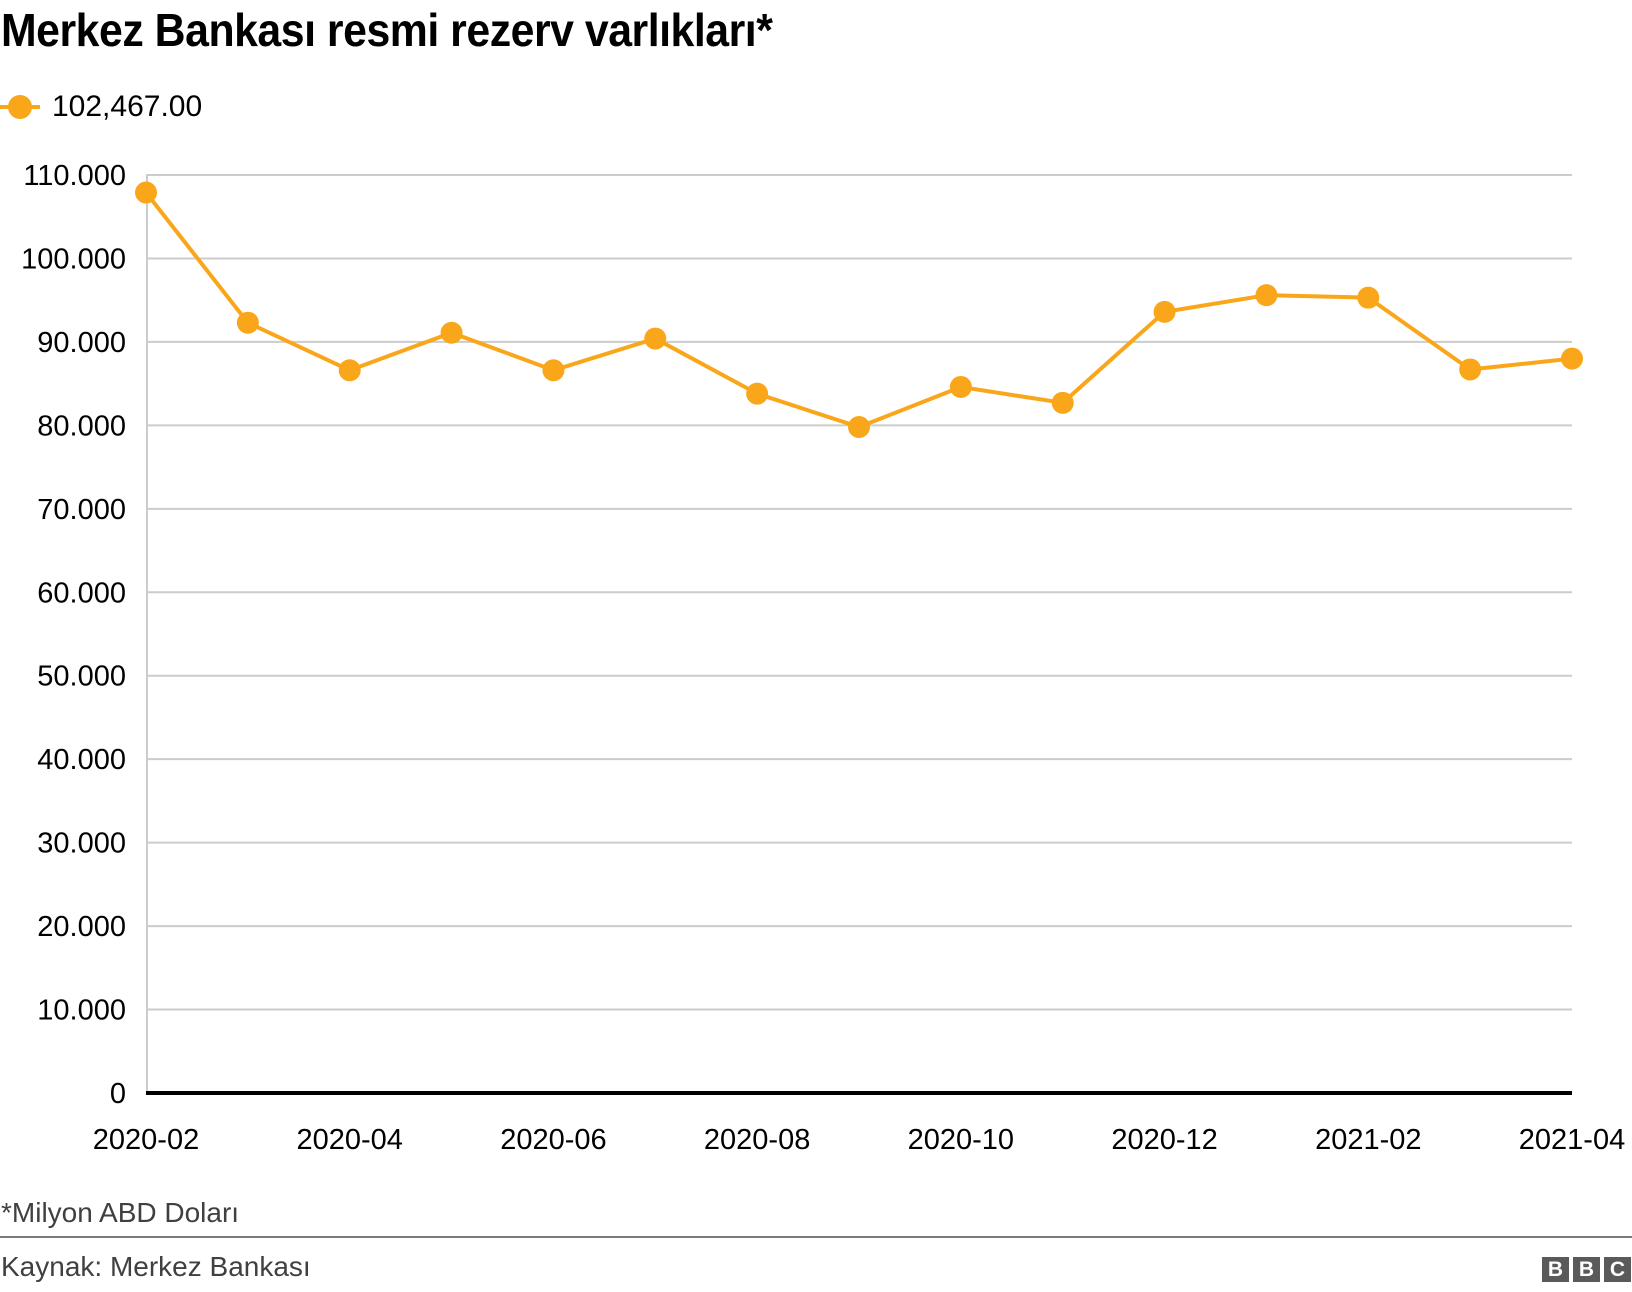 The width and height of the screenshot is (1632, 1292). What do you see at coordinates (816, 1237) in the screenshot?
I see `footer-divider` at bounding box center [816, 1237].